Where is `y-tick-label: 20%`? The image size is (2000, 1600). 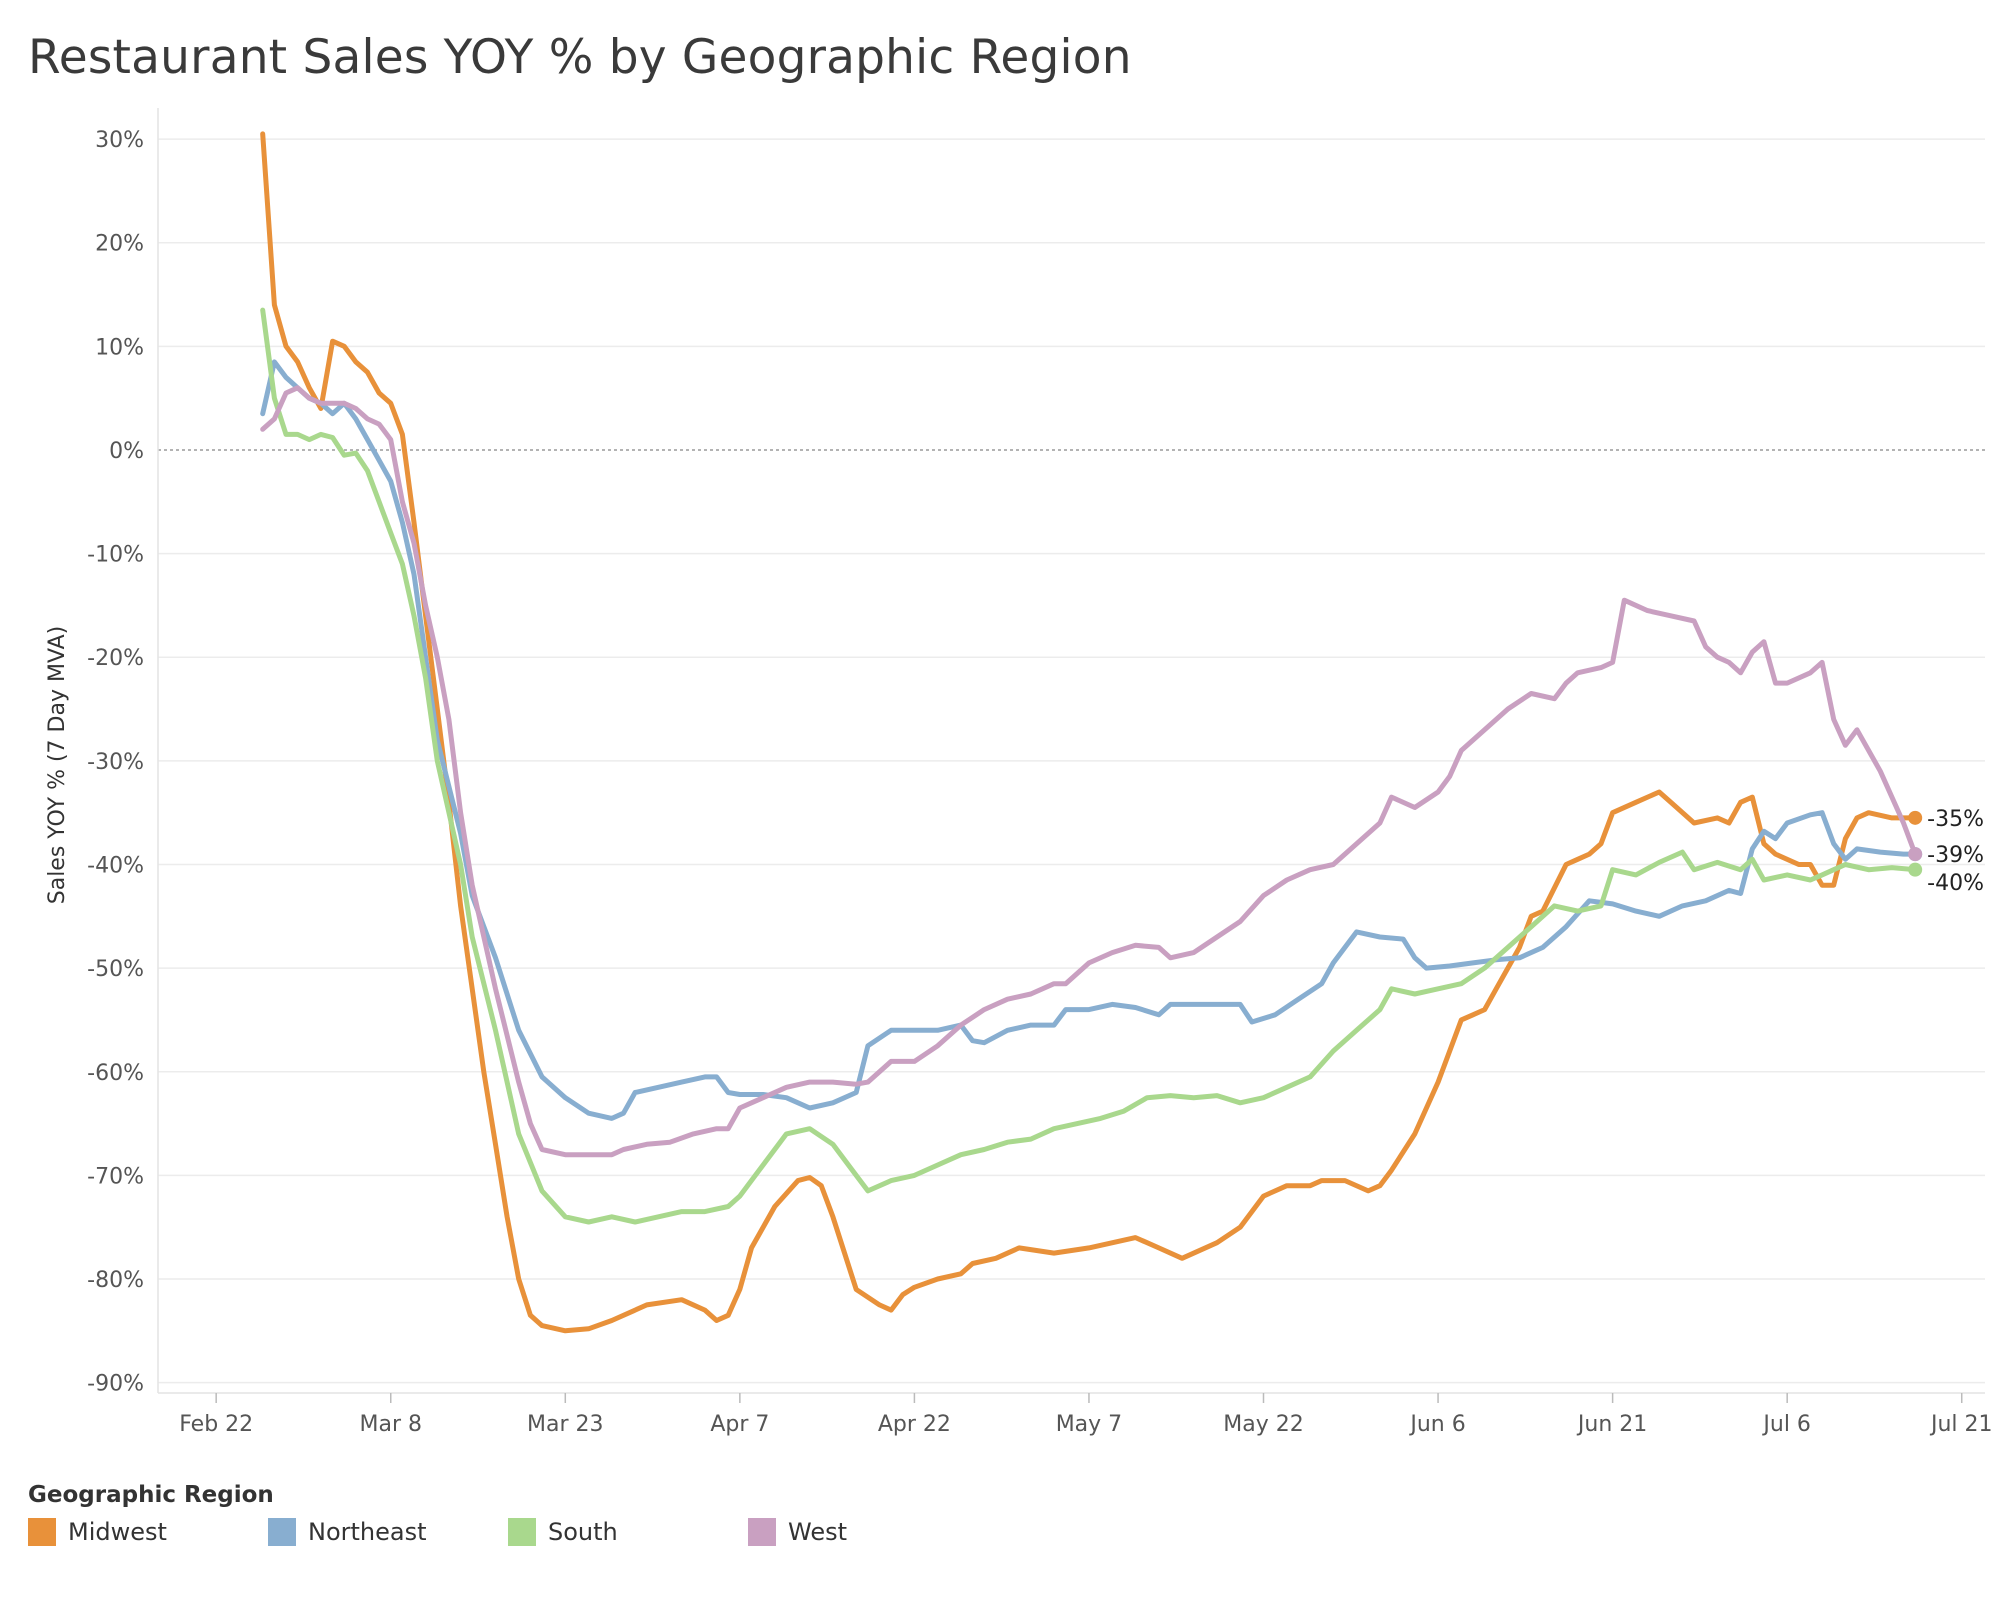
y-tick-label: 20% is located at coordinates (119, 244).